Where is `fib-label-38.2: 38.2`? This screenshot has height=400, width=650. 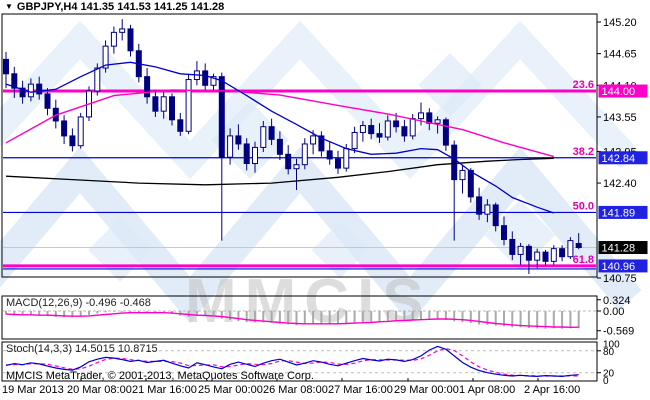
fib-label-38.2: 38.2 is located at coordinates (583, 152).